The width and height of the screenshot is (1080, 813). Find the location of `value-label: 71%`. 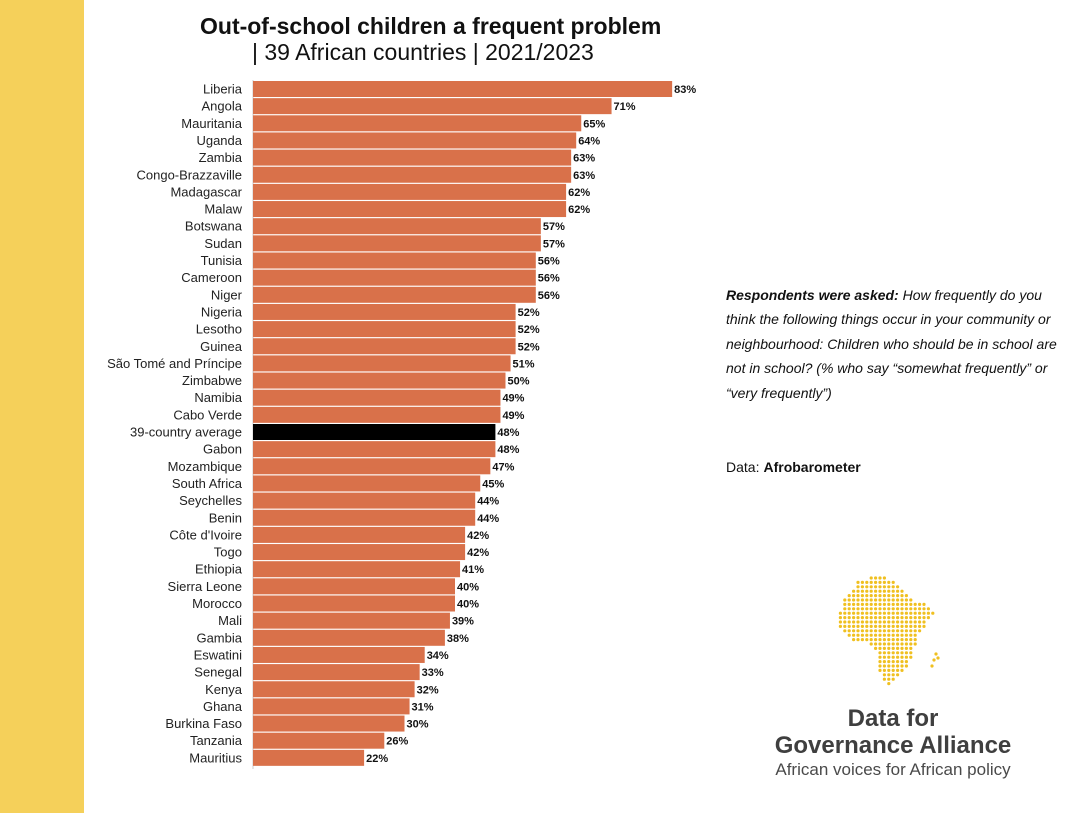

value-label: 71% is located at coordinates (625, 107).